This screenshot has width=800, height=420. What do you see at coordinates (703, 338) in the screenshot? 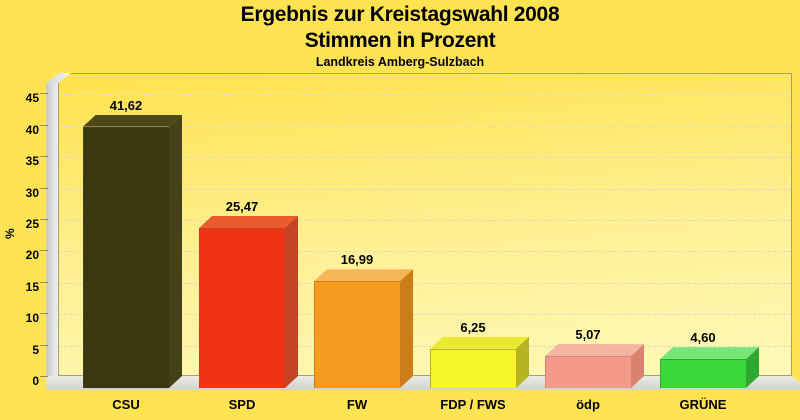
I see `bar-value-label-5: 4,60` at bounding box center [703, 338].